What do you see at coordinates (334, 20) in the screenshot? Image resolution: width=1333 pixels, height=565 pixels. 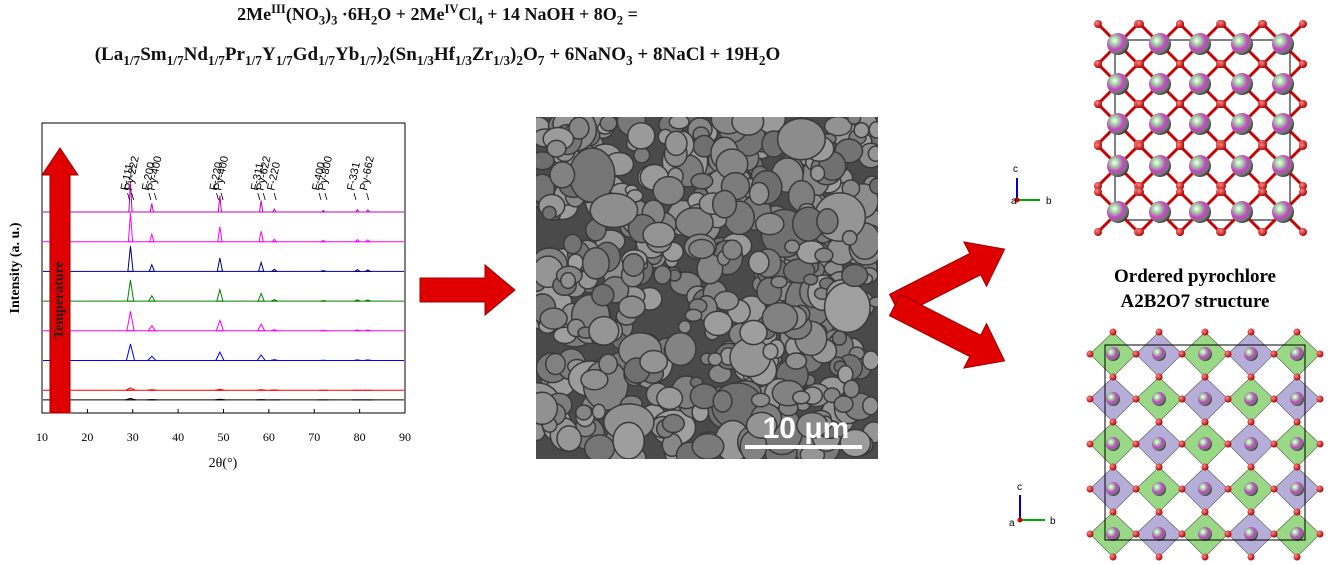 I see `equation-part: 3` at bounding box center [334, 20].